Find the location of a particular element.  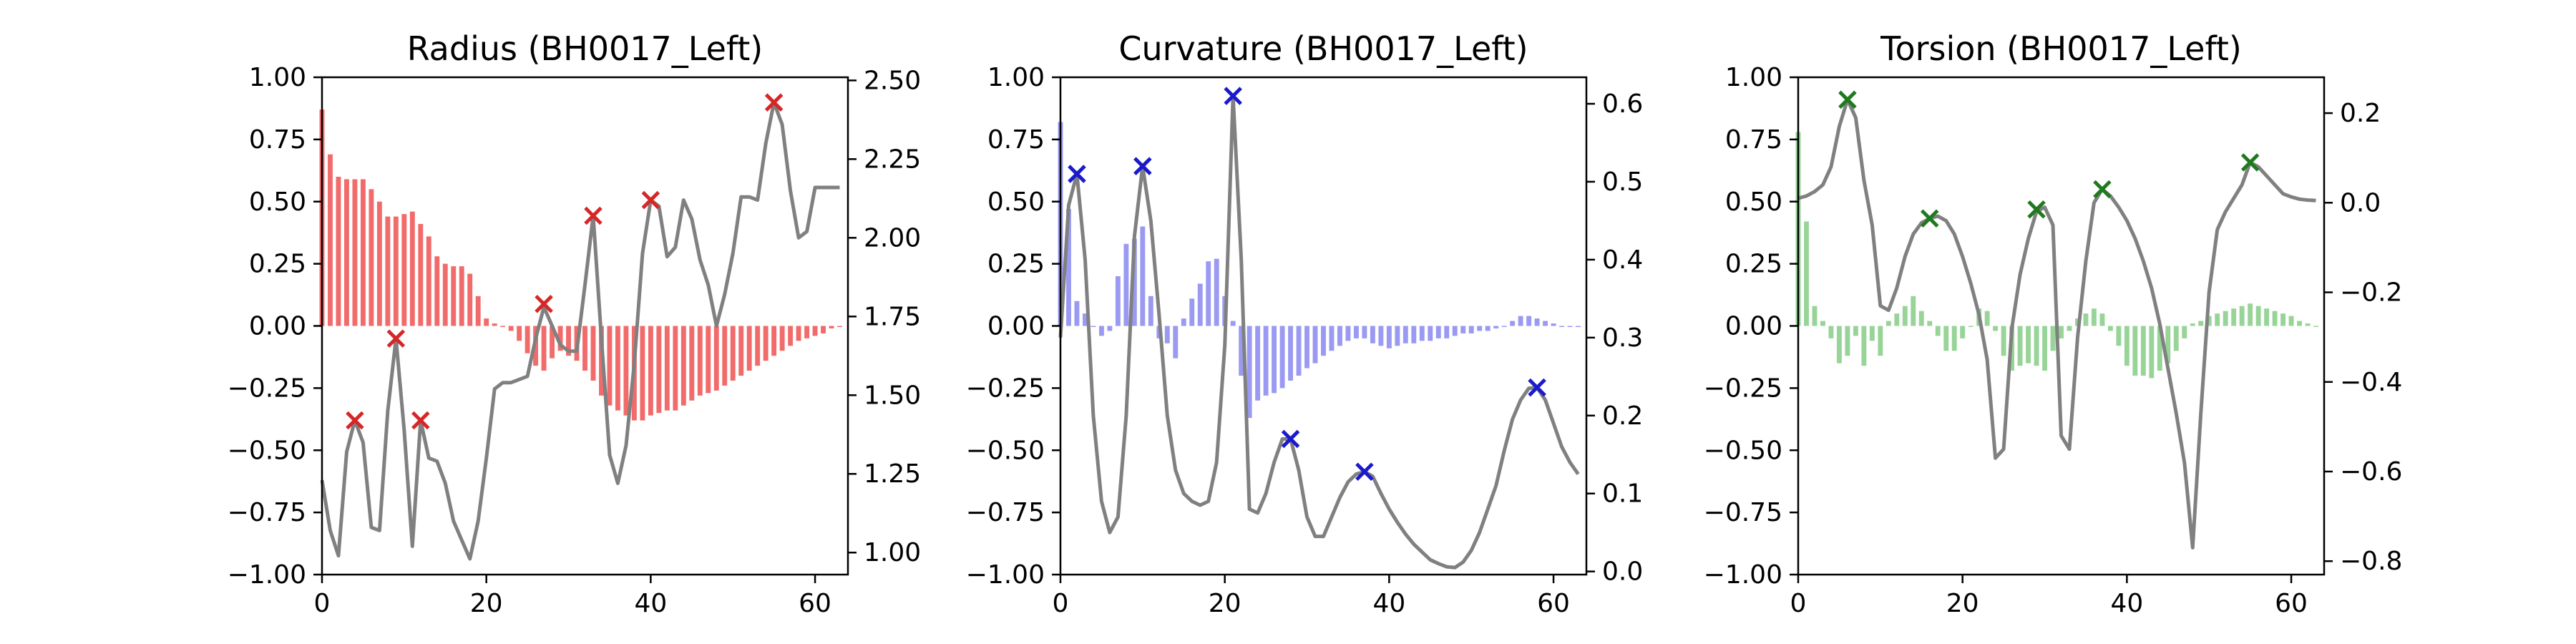

x-tick-label: 0 is located at coordinates (1798, 603).